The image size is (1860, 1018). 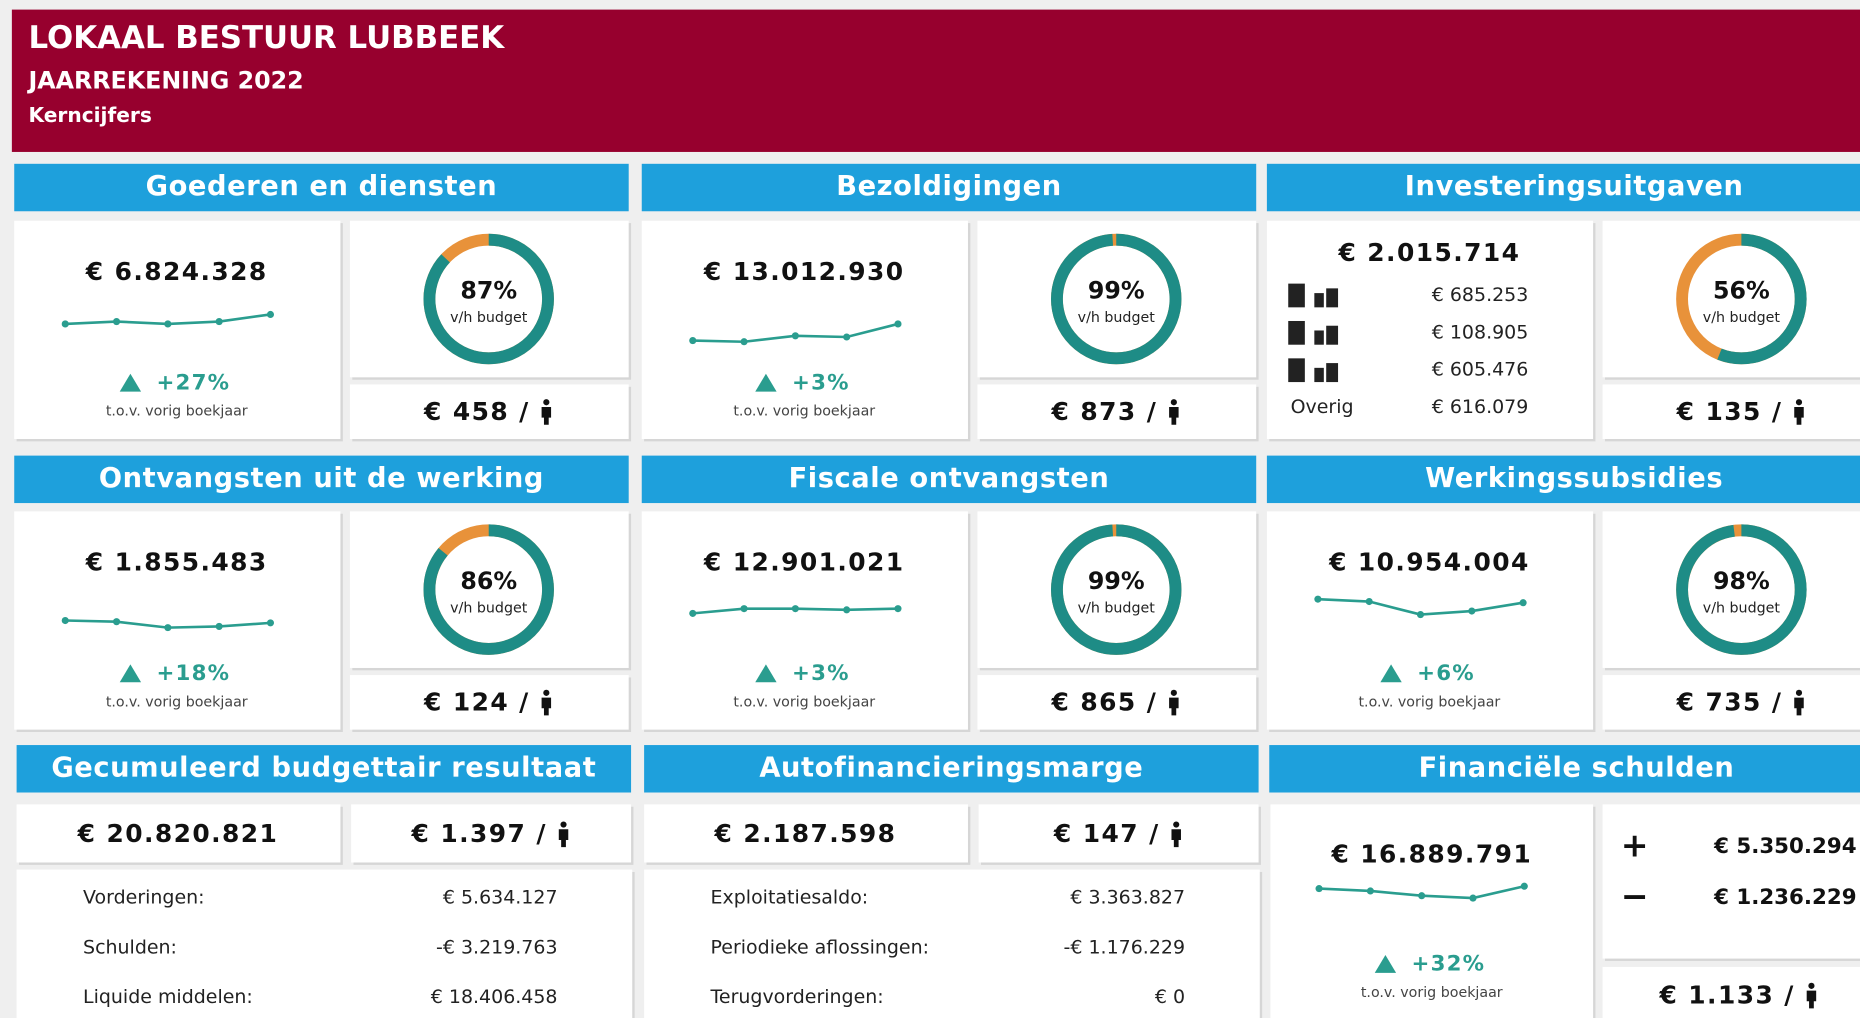 What do you see at coordinates (178, 833) in the screenshot?
I see `amount: € 20.820.821` at bounding box center [178, 833].